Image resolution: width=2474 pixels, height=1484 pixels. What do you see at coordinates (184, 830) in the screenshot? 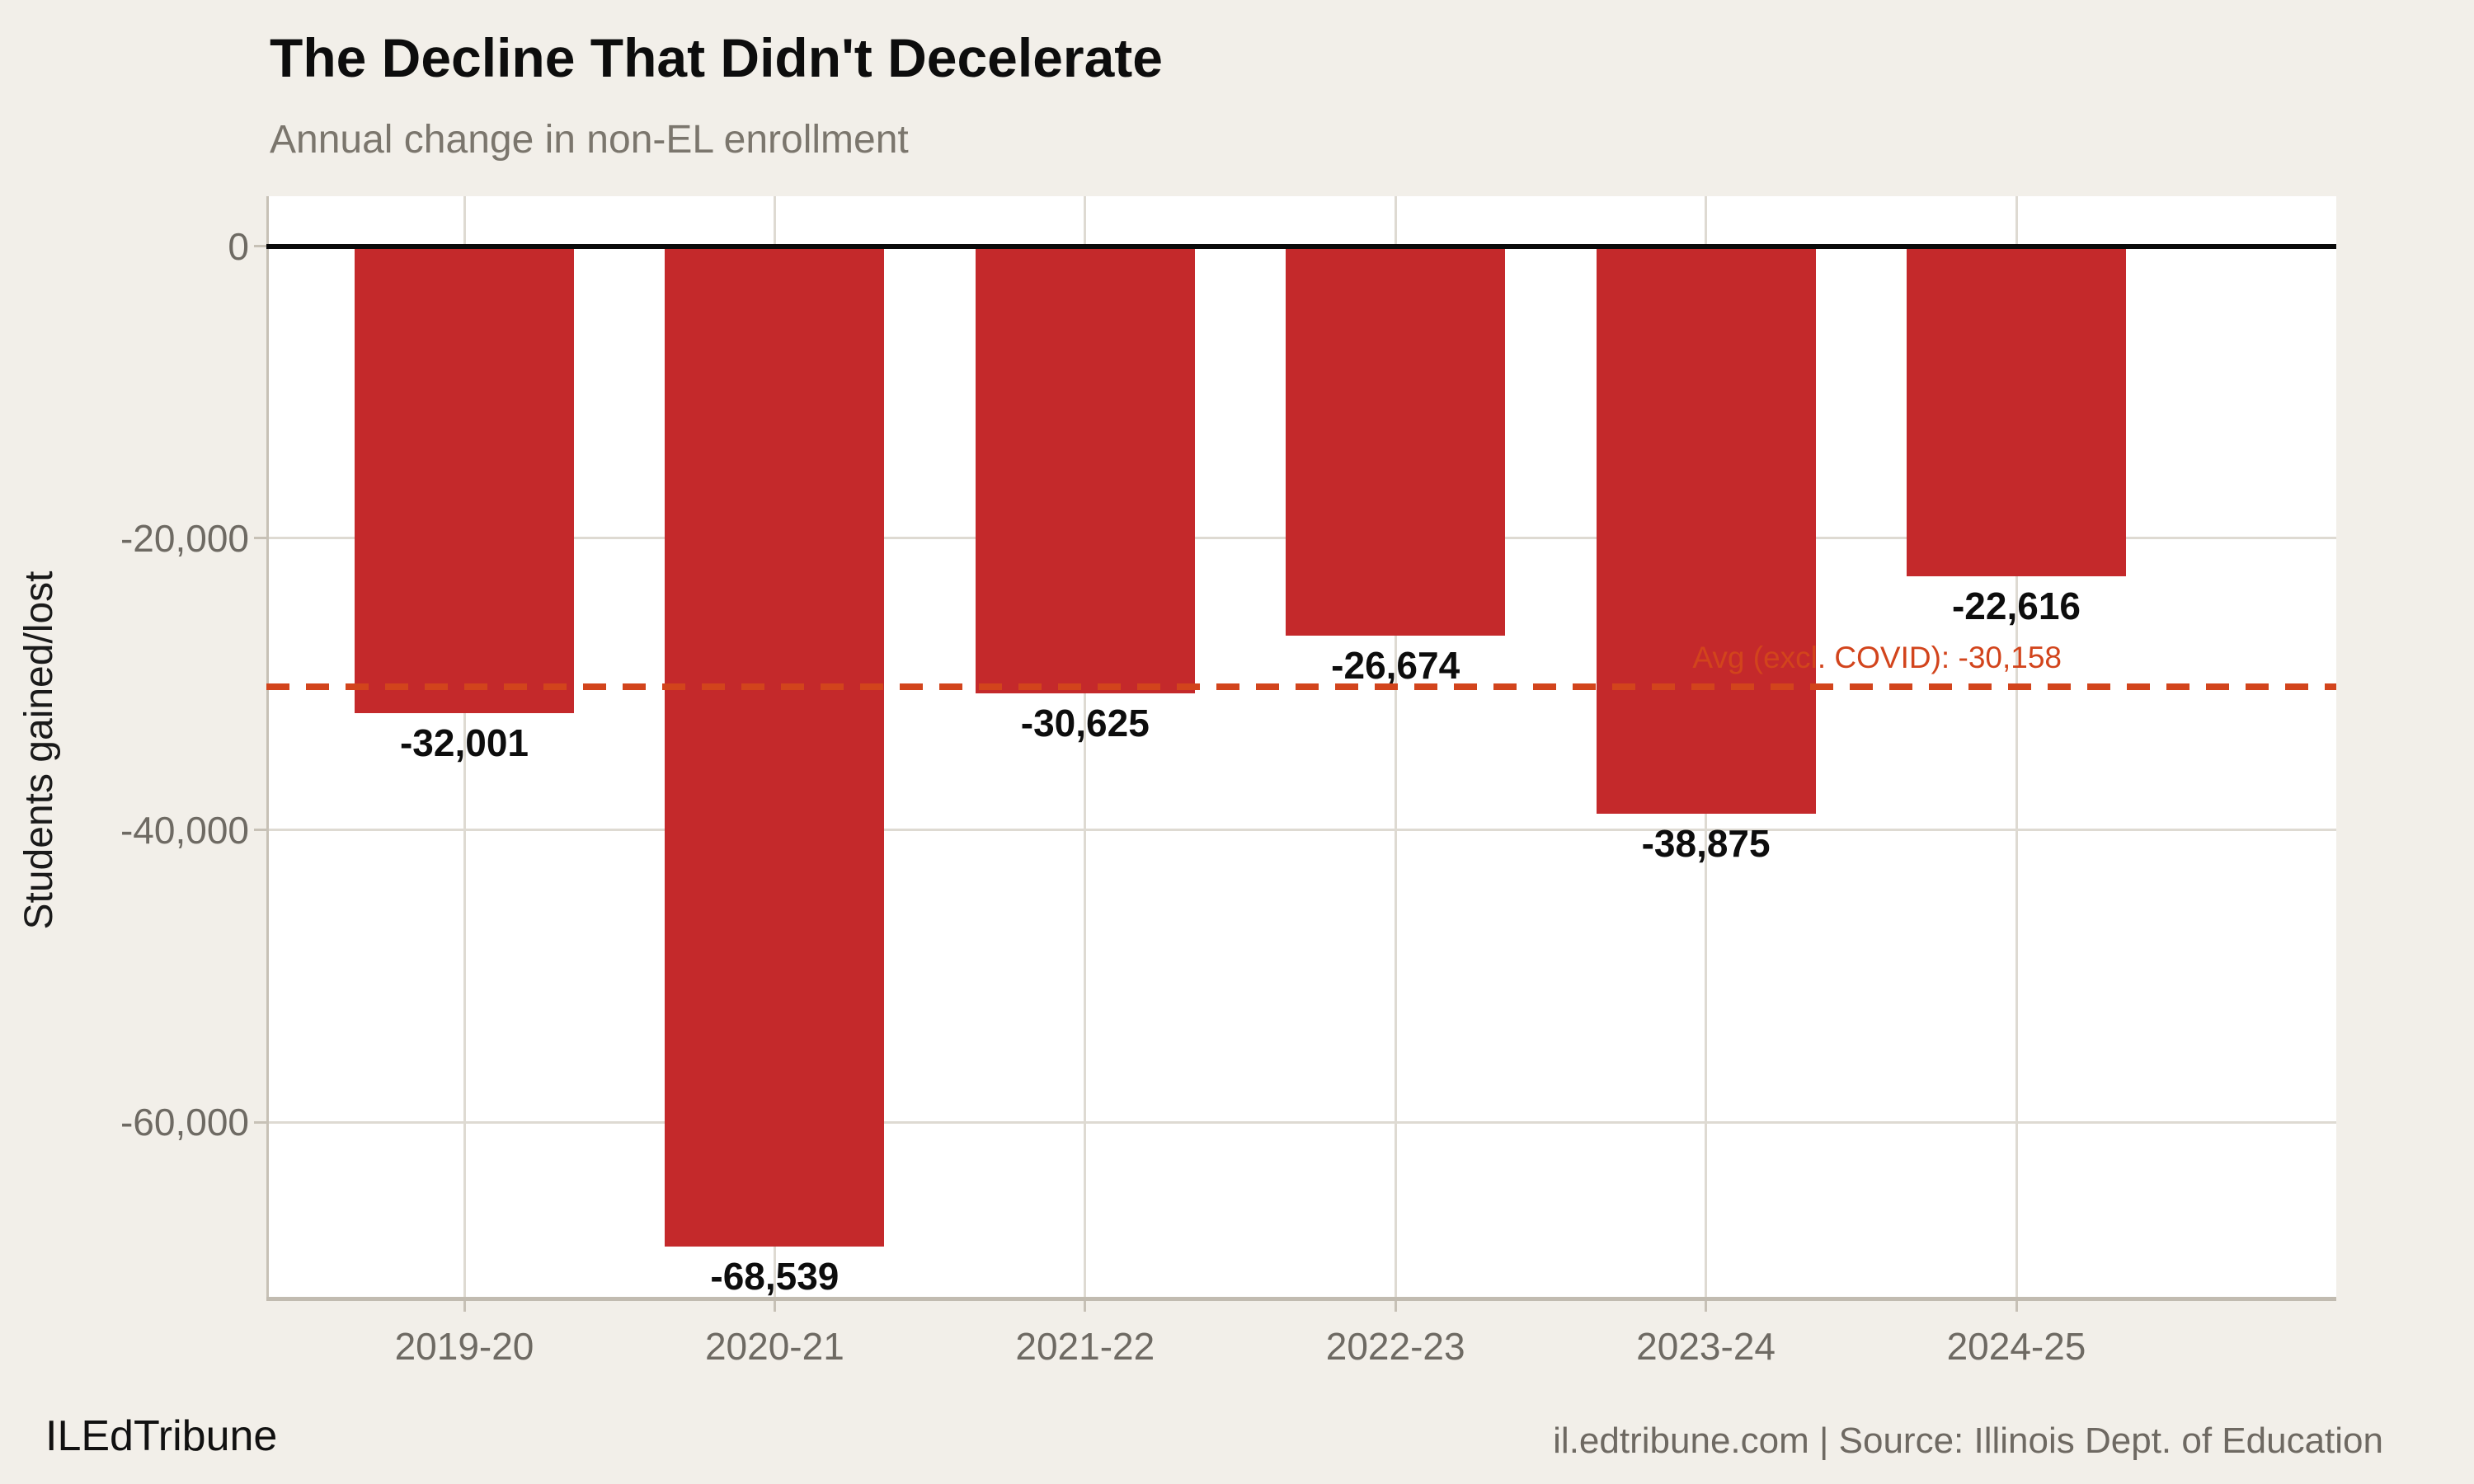
I see `y-tick-label: -40,000` at bounding box center [184, 830].